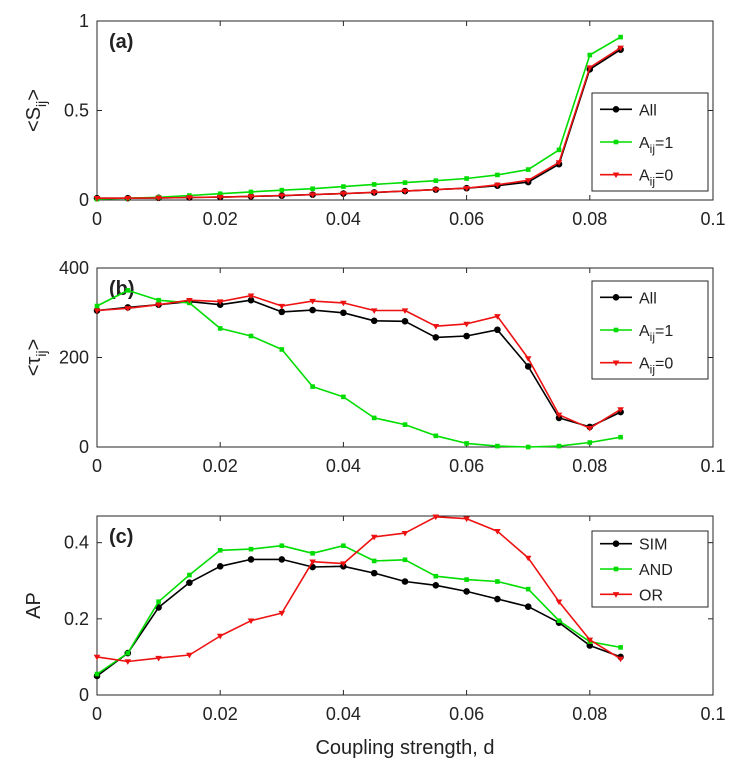 The width and height of the screenshot is (748, 775). I want to click on x-axis-title: Coupling strength, d, so click(404, 748).